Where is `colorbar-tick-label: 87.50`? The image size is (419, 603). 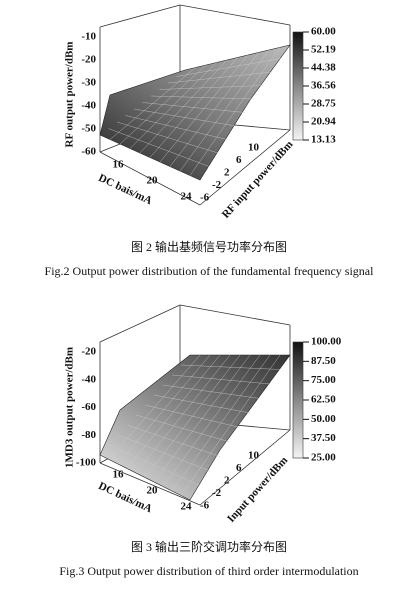 colorbar-tick-label: 87.50 is located at coordinates (323, 361).